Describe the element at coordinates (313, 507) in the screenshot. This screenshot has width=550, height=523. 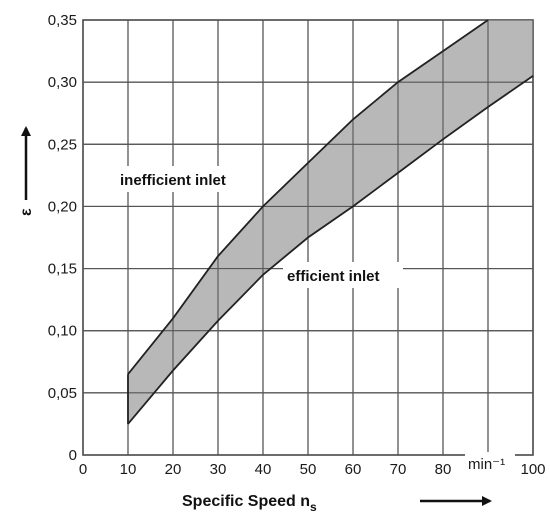
I see `x-axis-title-subscript: s` at that location.